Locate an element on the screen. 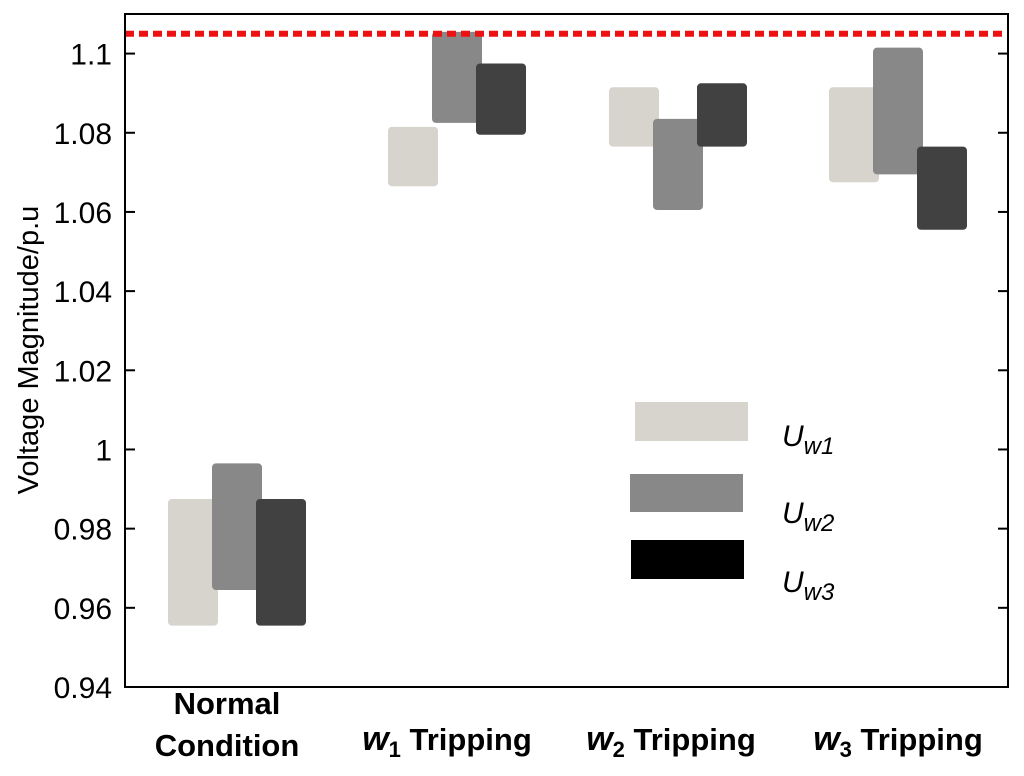  legend-label-w2: Uw2 is located at coordinates (808, 517).